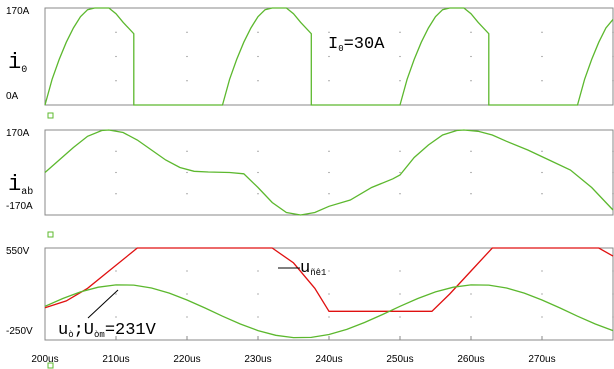 The image size is (614, 369). Describe the element at coordinates (70, 335) in the screenshot. I see `annotation-part: ò` at that location.